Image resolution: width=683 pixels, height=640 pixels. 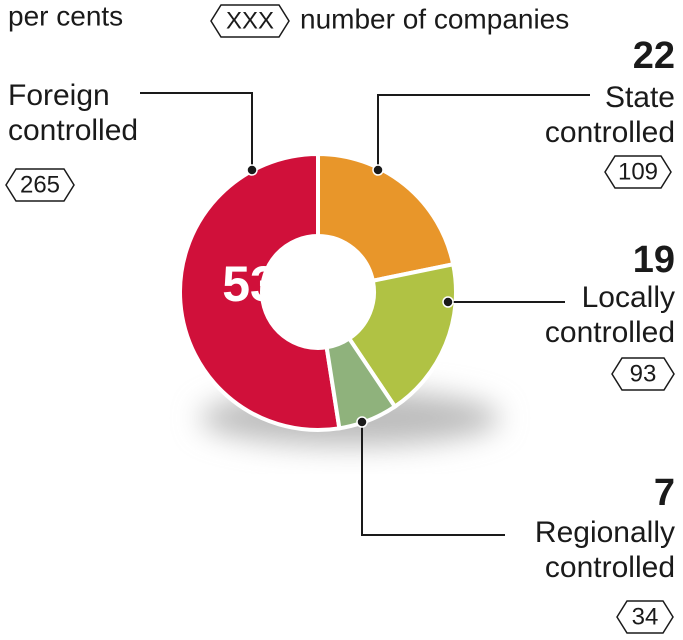 I want to click on count-label: 265, so click(x=40, y=184).